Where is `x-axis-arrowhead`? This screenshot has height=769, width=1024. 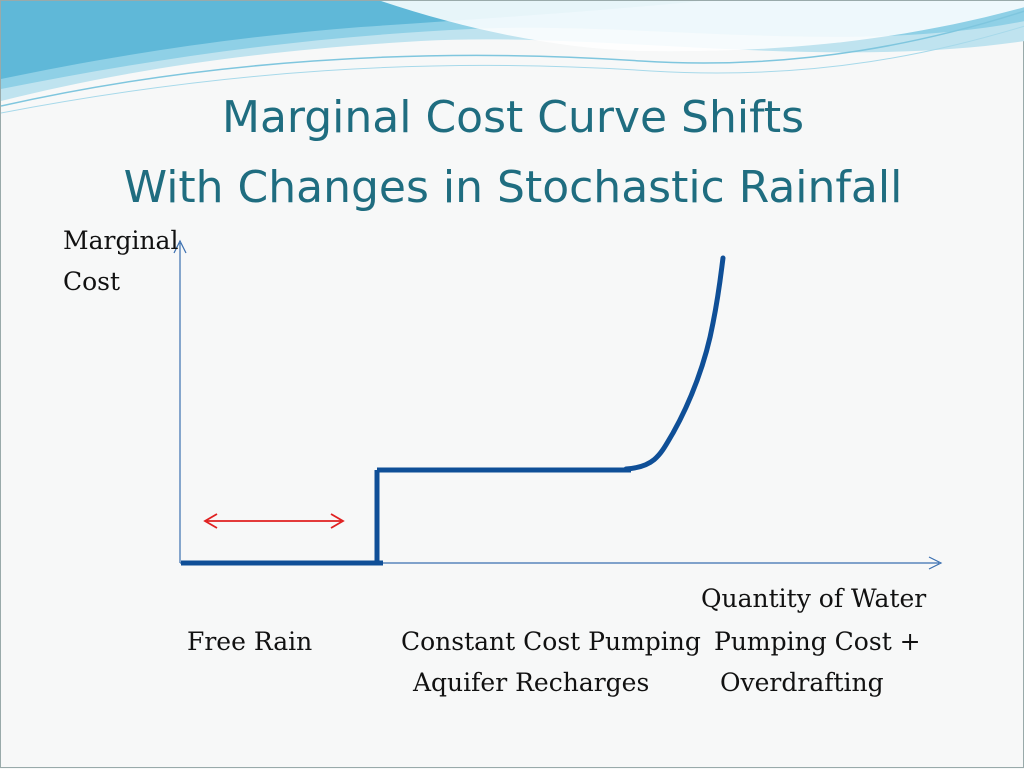 x-axis-arrowhead is located at coordinates (935, 563).